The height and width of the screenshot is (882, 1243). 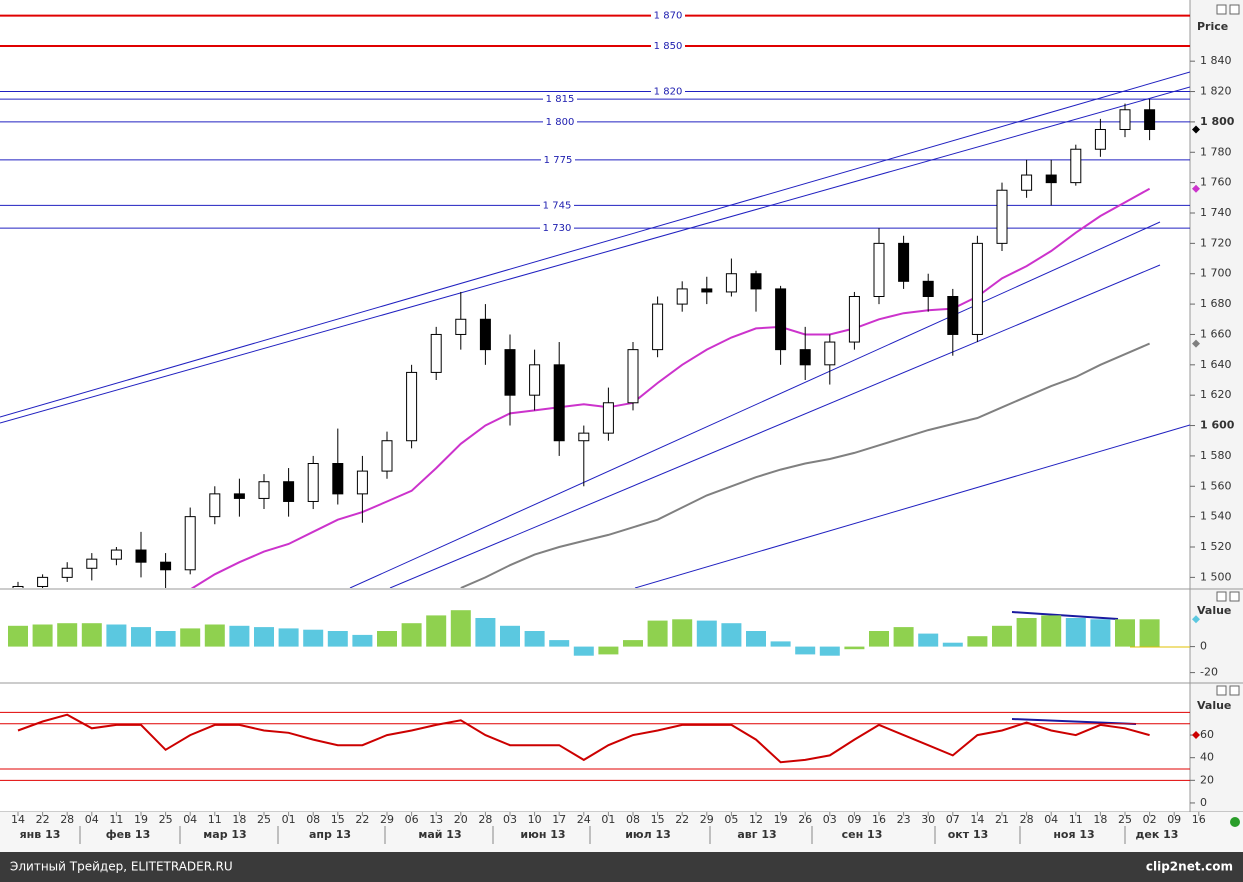 What do you see at coordinates (121, 867) in the screenshot?
I see `footer-left: Элитный Трейдер, ELITETRADER.RU` at bounding box center [121, 867].